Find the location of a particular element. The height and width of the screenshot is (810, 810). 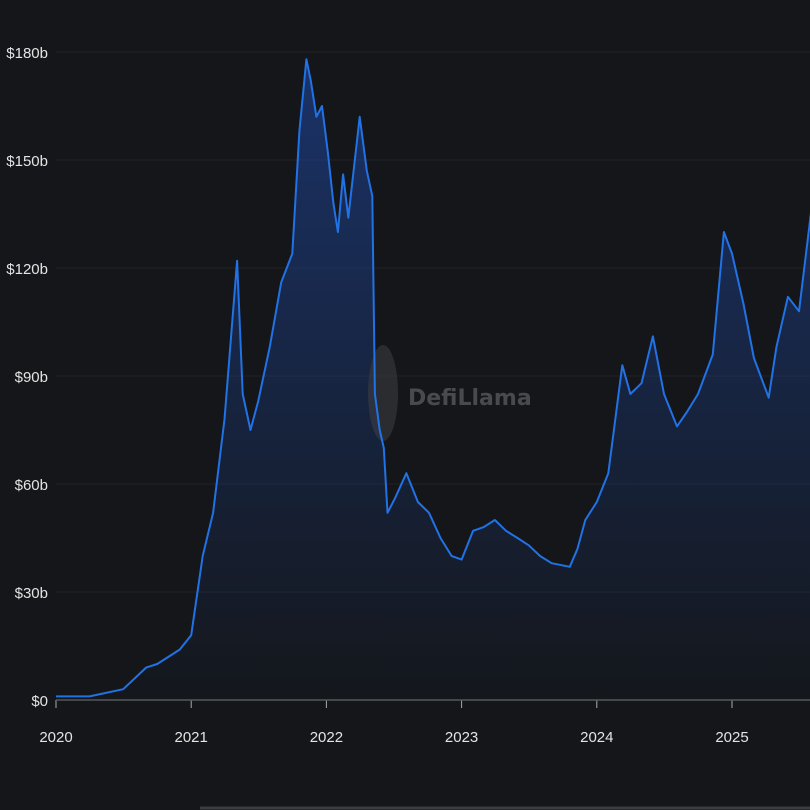

y-axis: $0 $30b $60b $90b $120b $150b $180b is located at coordinates (27, 377).